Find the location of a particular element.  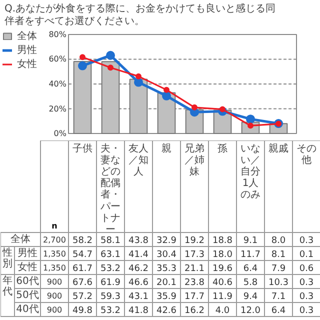

data-label: 20.1 is located at coordinates (166, 283).